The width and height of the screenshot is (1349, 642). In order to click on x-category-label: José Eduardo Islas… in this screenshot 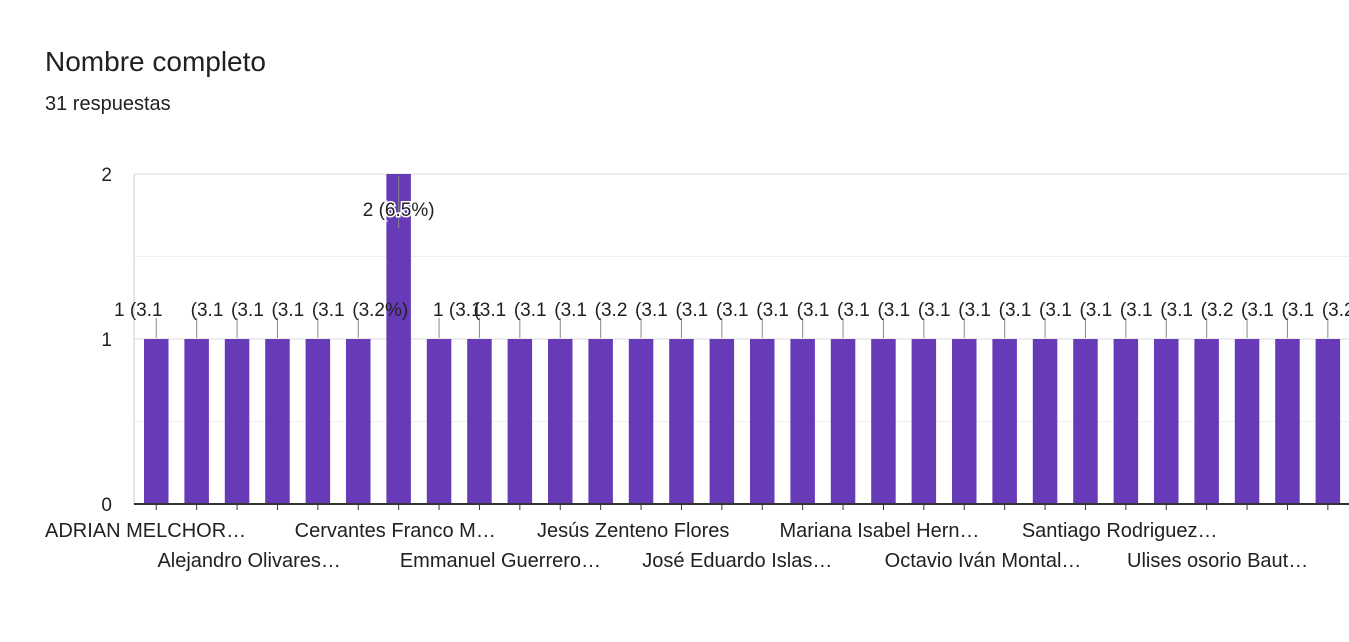, I will do `click(737, 561)`.